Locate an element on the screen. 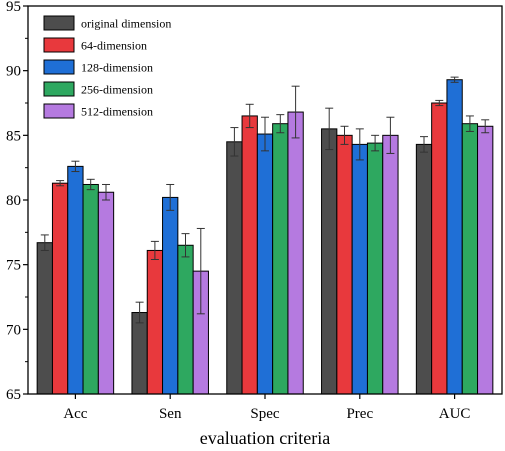 Image resolution: width=505 pixels, height=451 pixels. x-axis: Acc Sen Spec Prec AUC is located at coordinates (266, 408).